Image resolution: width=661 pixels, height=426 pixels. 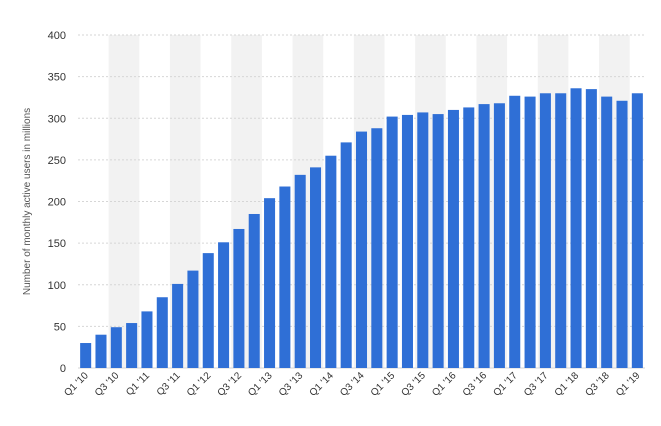 What do you see at coordinates (322, 384) in the screenshot?
I see `x-tick-label: Q1 '14` at bounding box center [322, 384].